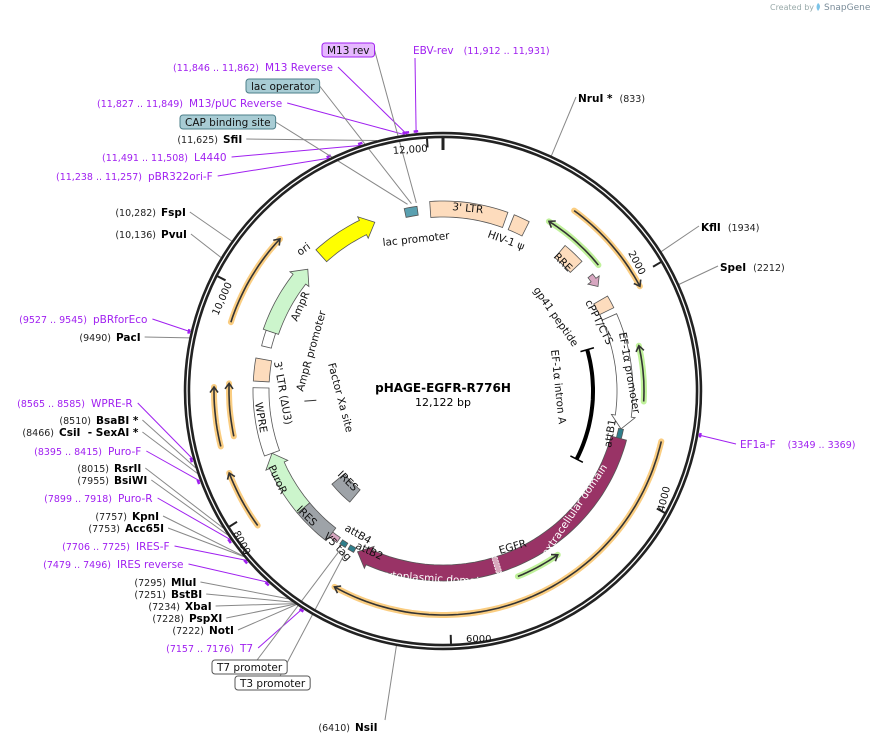  What do you see at coordinates (415, 95) in the screenshot?
I see `primer-leader` at bounding box center [415, 95].